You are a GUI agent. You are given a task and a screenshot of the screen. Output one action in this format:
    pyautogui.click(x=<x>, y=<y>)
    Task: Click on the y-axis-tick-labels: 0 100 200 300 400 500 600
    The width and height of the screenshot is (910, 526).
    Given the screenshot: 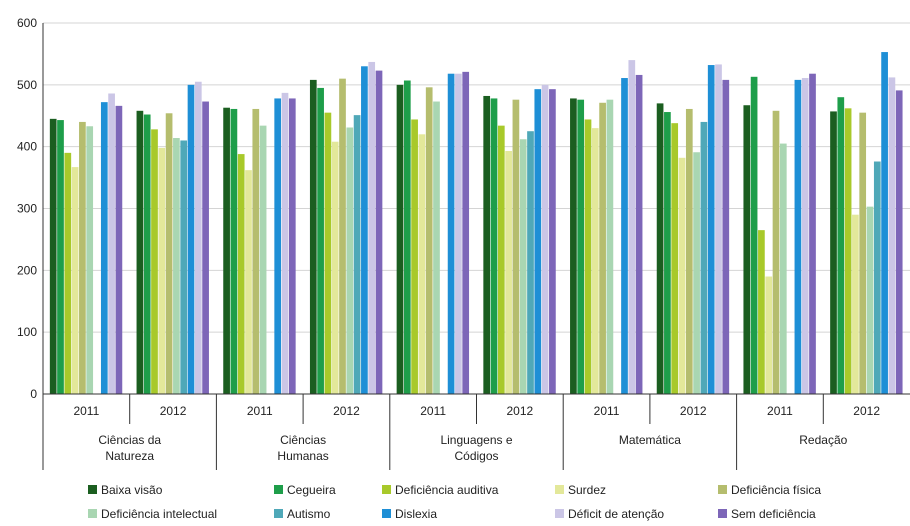 What is the action you would take?
    pyautogui.click(x=27, y=208)
    